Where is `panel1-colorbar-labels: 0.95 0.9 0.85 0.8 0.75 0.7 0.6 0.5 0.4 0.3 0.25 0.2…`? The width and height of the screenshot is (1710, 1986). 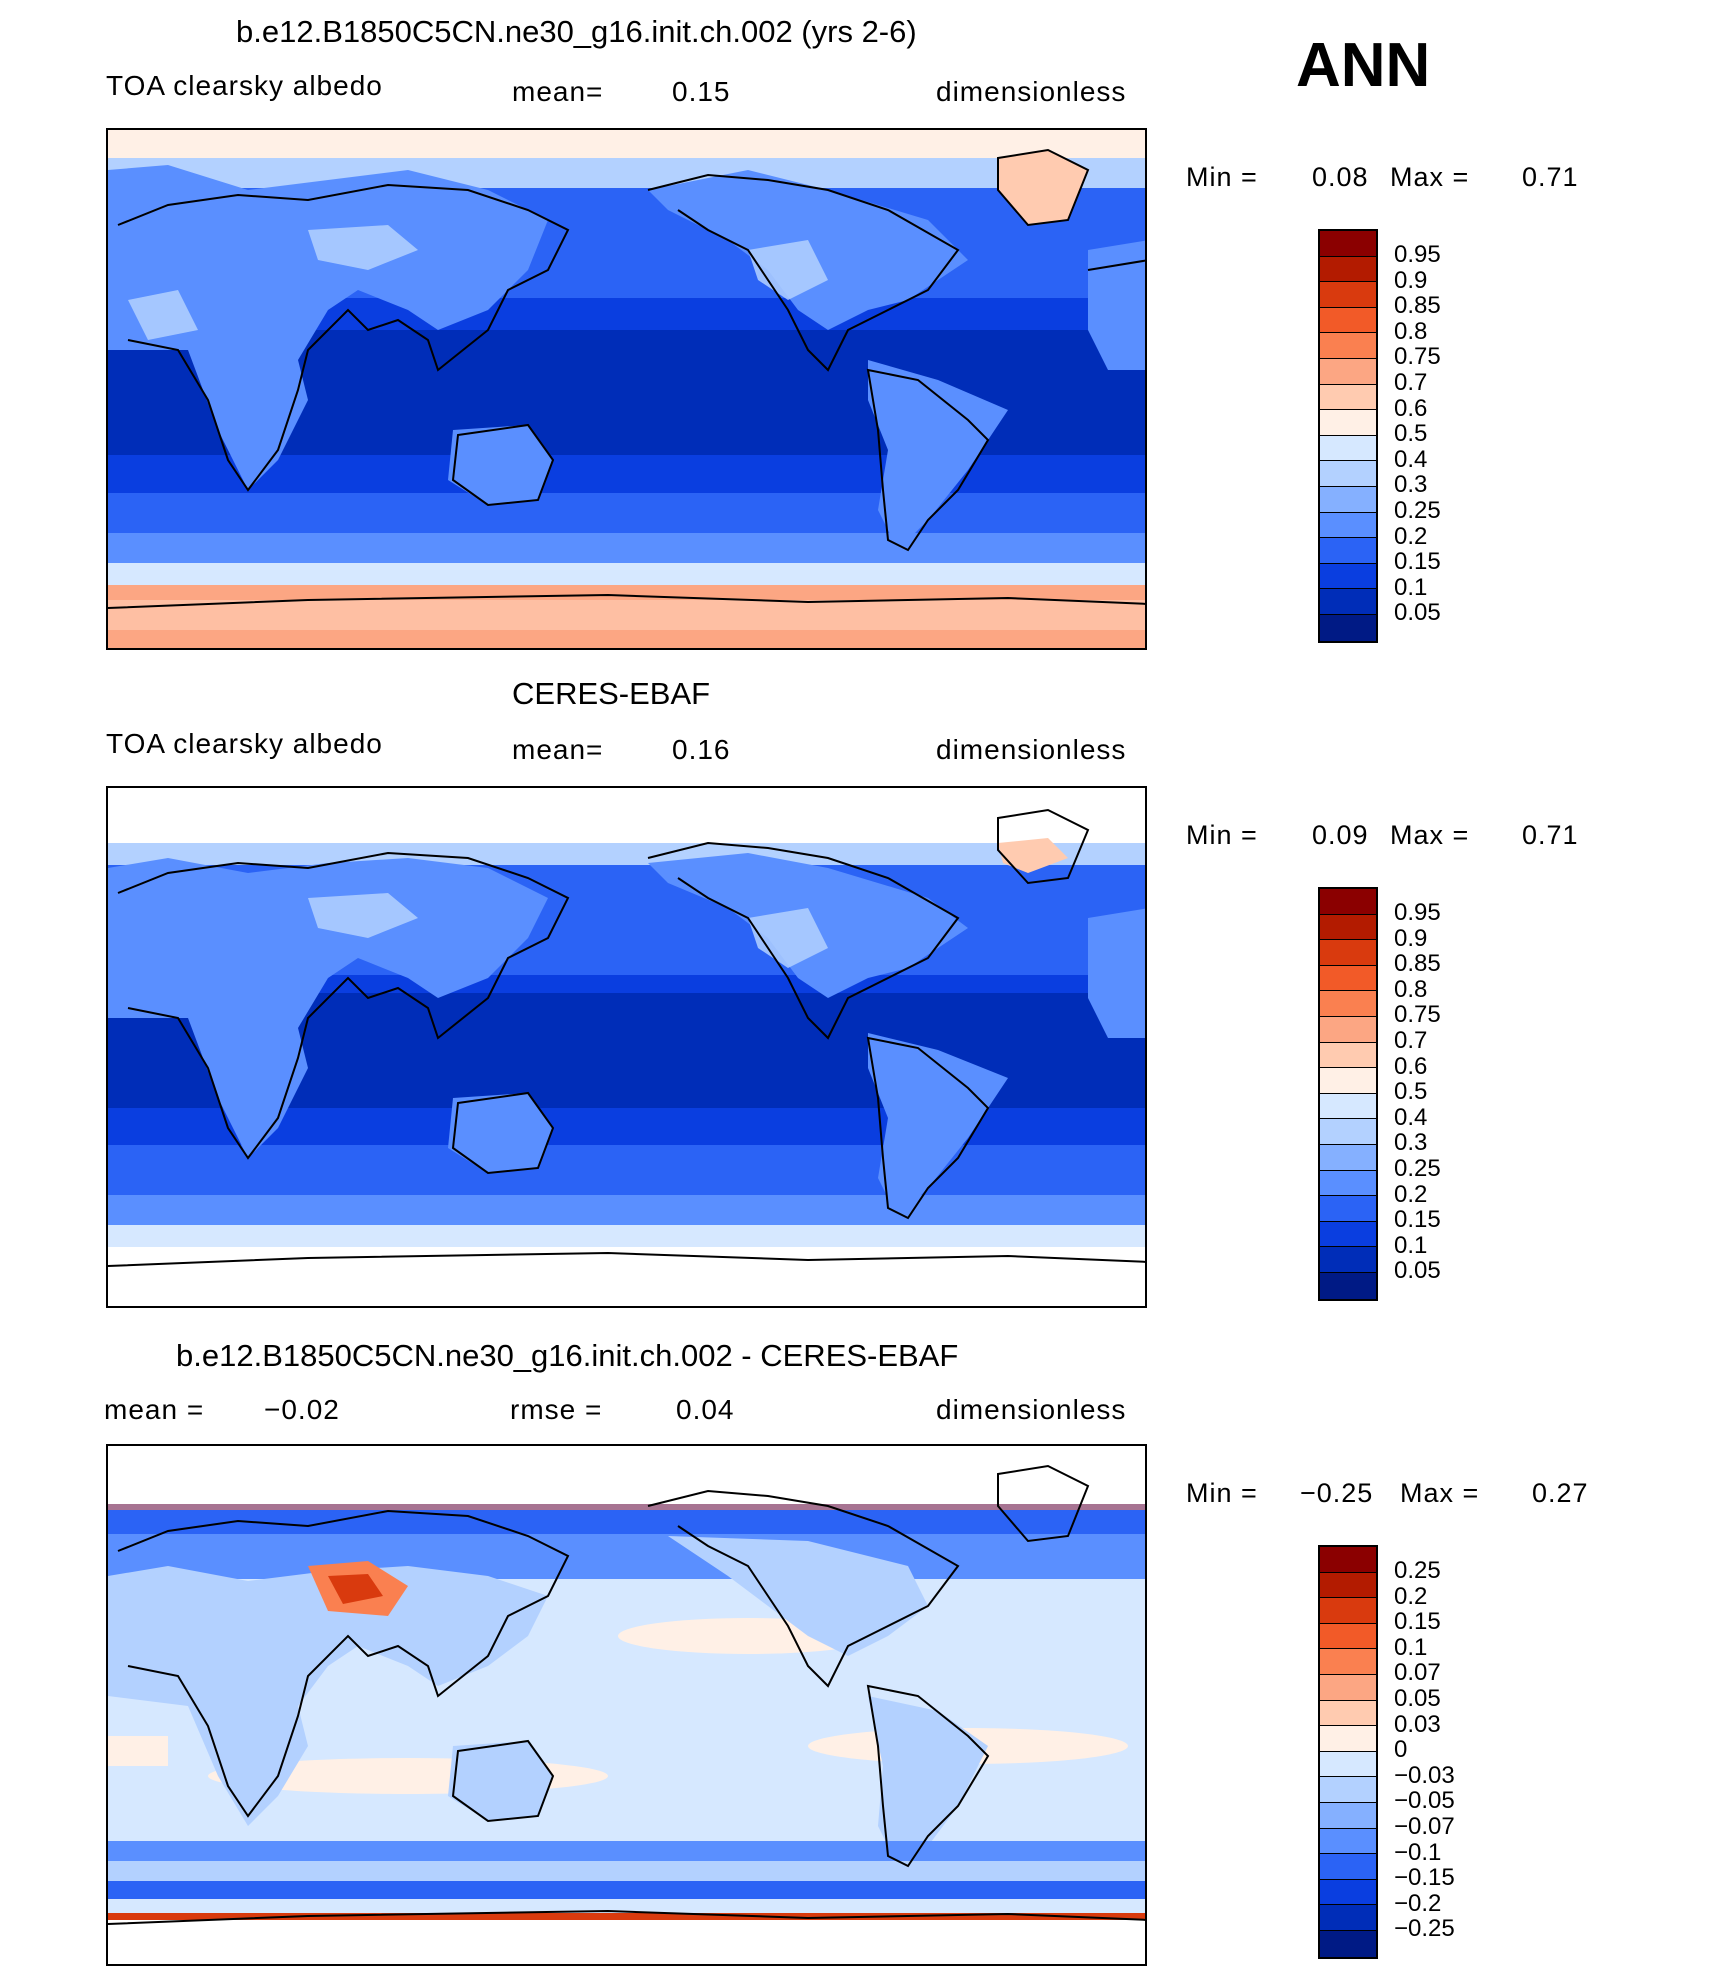 panel1-colorbar-labels: 0.95 0.9 0.85 0.8 0.75 0.7 0.6 0.5 0.4 0.3 0.25 0.2… is located at coordinates (1417, 434).